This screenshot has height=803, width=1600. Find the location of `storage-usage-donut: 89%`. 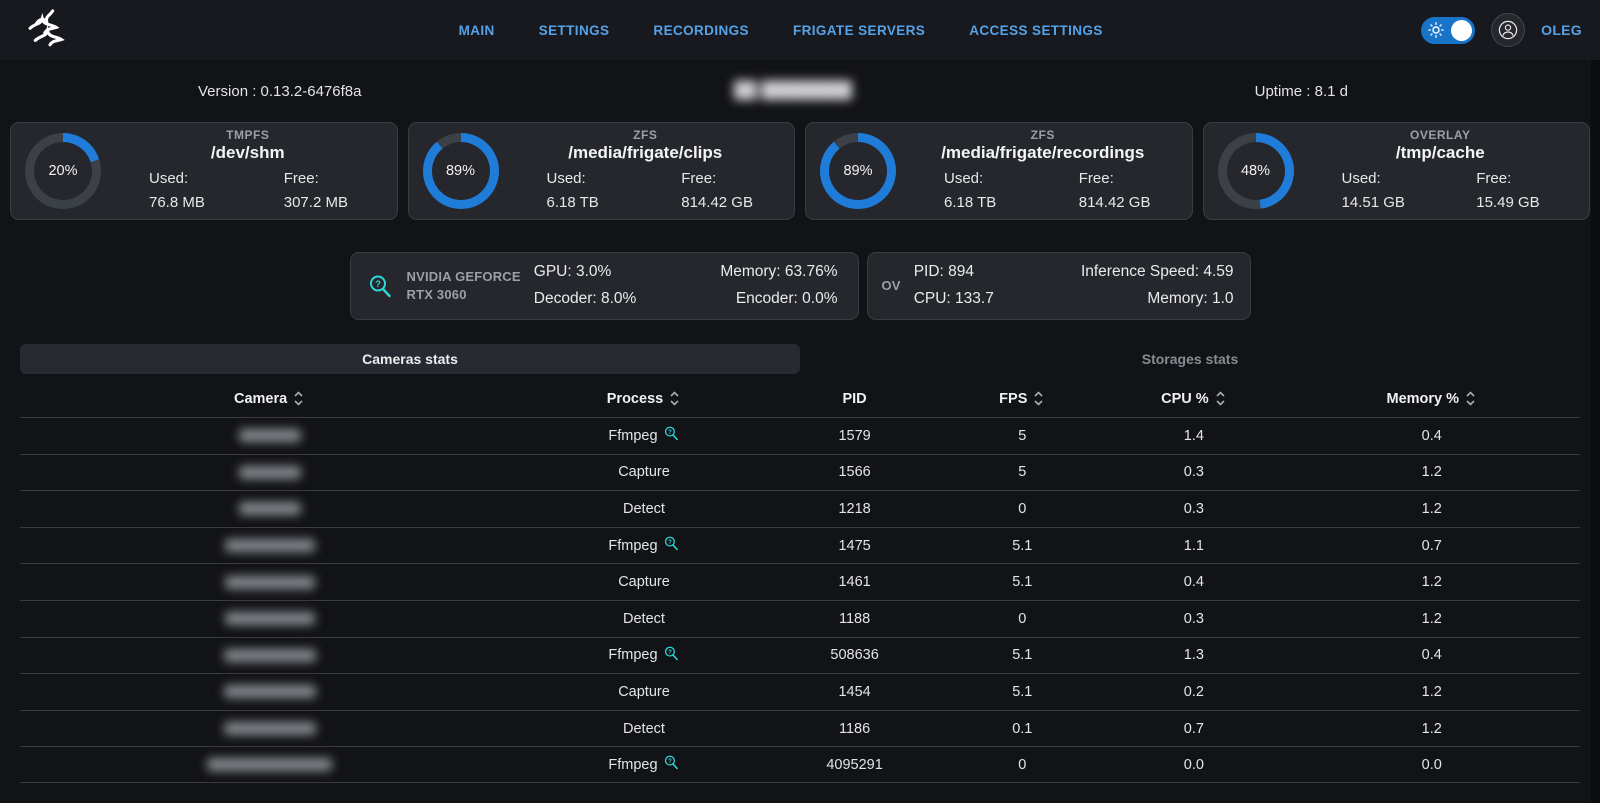

storage-usage-donut: 89% is located at coordinates (460, 171).